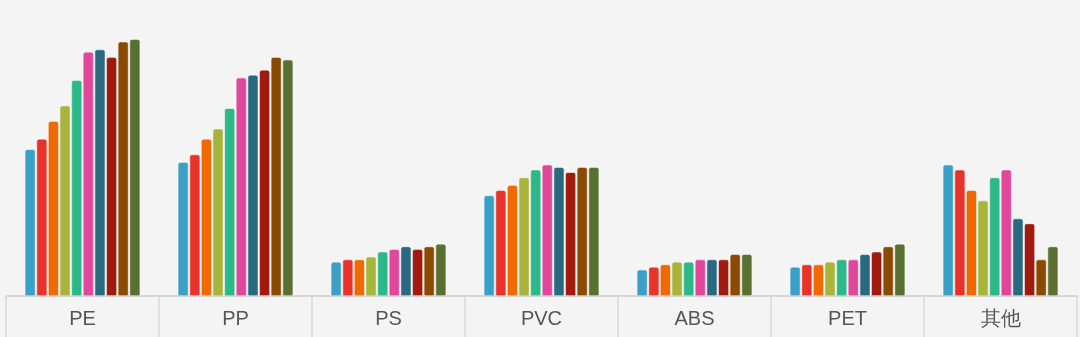 The height and width of the screenshot is (337, 1080). I want to click on x-tick-label: PS, so click(388, 318).